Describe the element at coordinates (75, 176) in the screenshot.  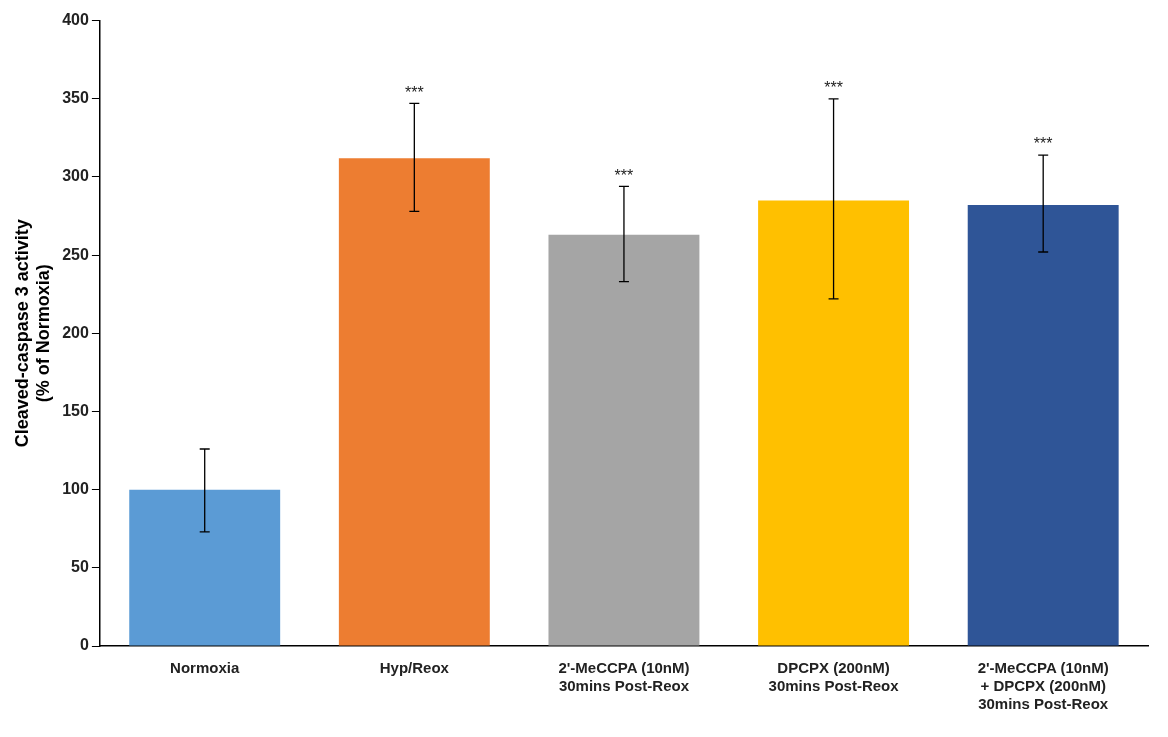
I see `y-tick-label: 300` at that location.